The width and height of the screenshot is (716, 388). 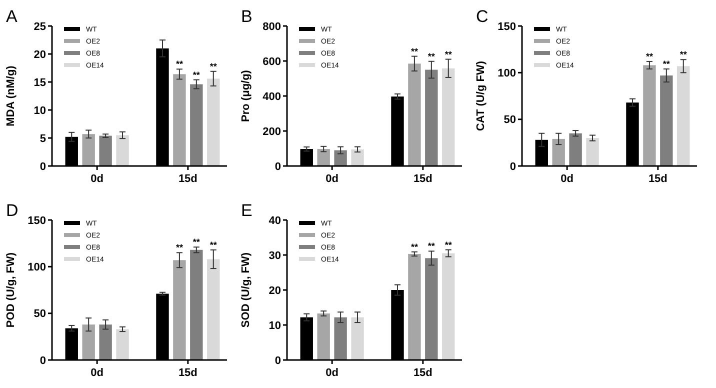 I want to click on chart-title: A, so click(x=12, y=16).